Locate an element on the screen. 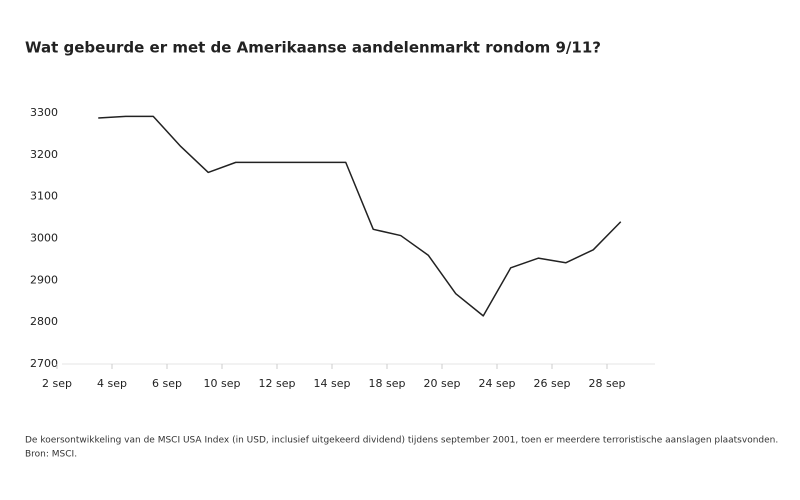 Image resolution: width=800 pixels, height=500 pixels. x-tick-label: 2 sep is located at coordinates (57, 383).